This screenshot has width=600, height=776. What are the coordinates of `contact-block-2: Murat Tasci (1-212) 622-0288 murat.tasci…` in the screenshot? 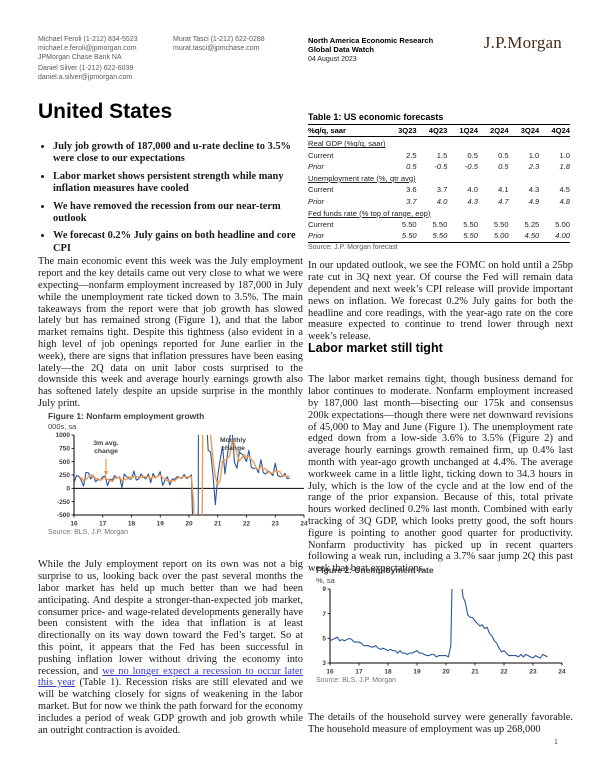 It's located at (219, 45).